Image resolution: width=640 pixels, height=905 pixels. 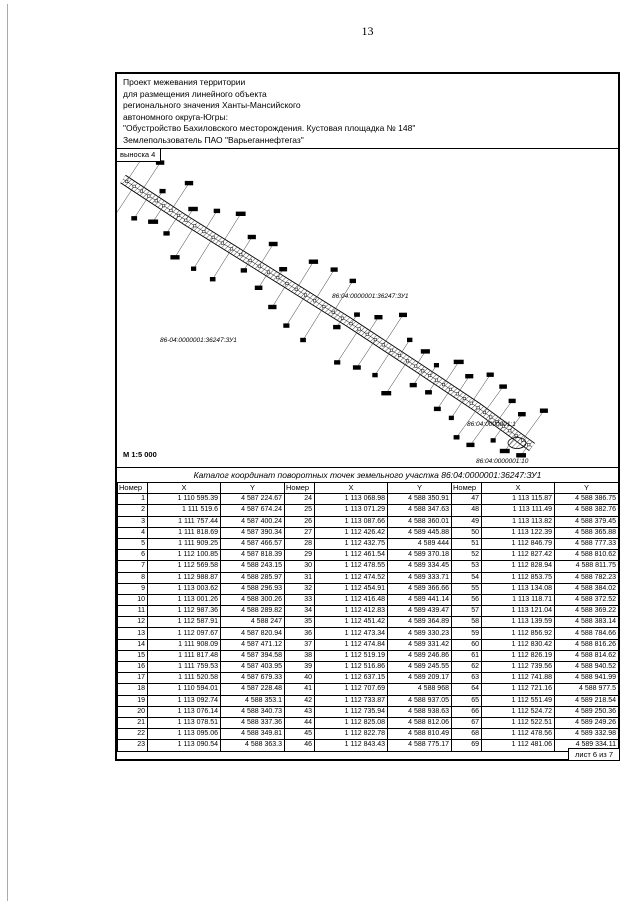 What do you see at coordinates (299, 588) in the screenshot?
I see `point-number-cell: 32` at bounding box center [299, 588].